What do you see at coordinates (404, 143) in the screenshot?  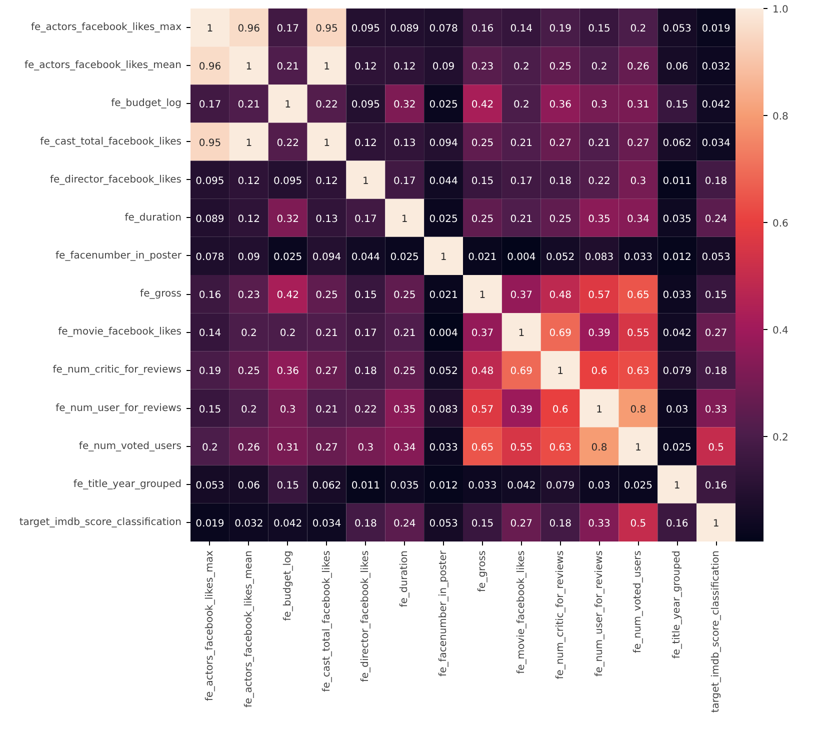 I see `data-label: 0.13` at bounding box center [404, 143].